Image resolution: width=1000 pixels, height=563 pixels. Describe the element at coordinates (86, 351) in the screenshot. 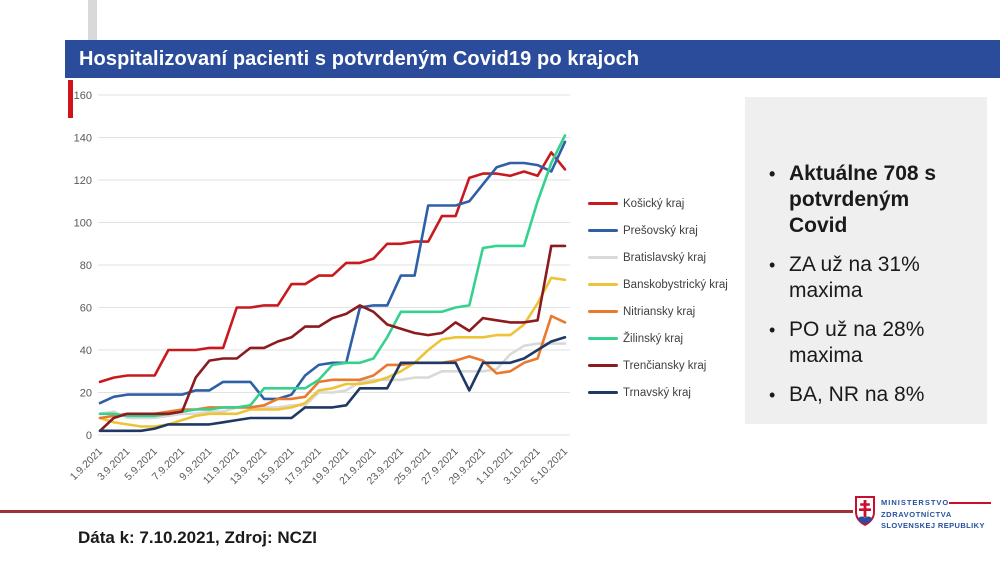

I see `y-tick-label: 40` at that location.